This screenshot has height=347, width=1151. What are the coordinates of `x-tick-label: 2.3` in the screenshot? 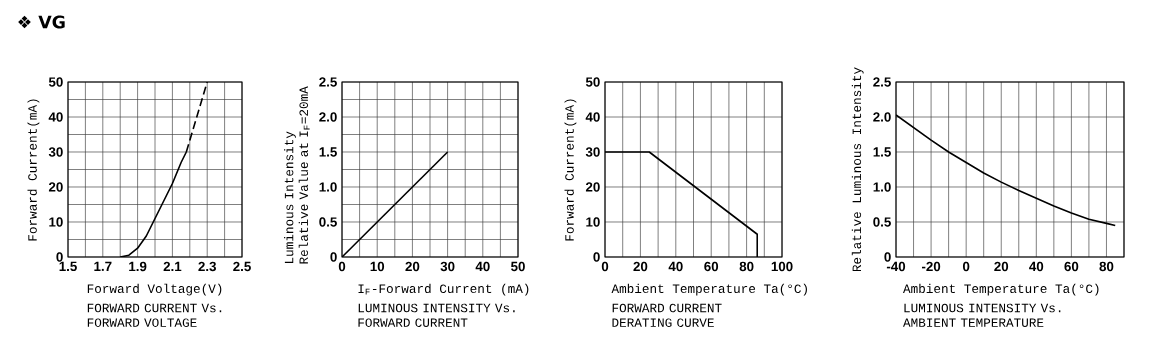 It's located at (207, 266).